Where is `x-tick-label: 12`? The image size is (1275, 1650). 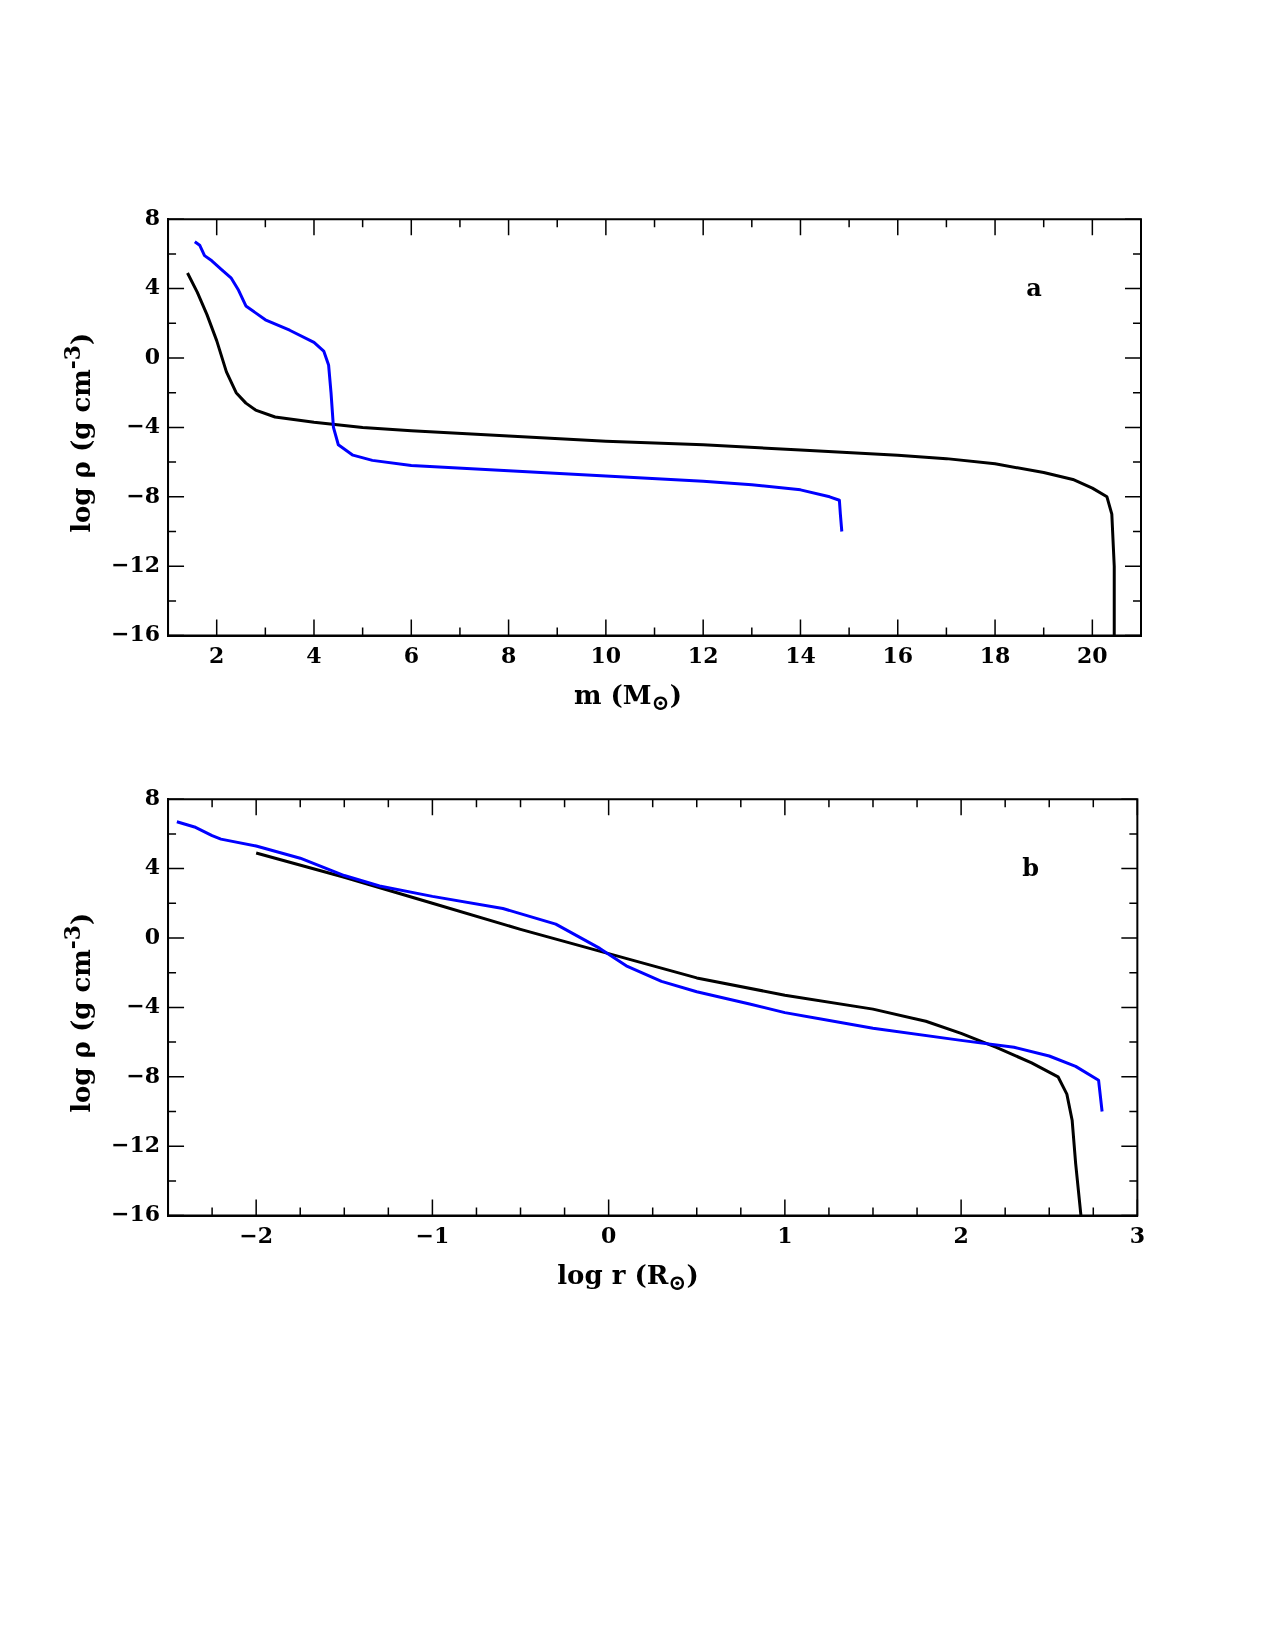 x-tick-label: 12 is located at coordinates (703, 654).